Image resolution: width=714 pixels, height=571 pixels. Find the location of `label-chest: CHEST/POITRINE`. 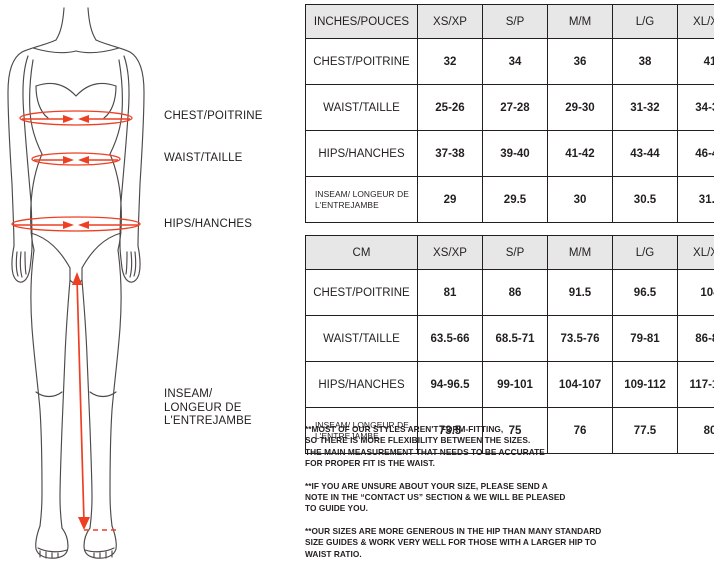

label-chest: CHEST/POITRINE is located at coordinates (213, 117).